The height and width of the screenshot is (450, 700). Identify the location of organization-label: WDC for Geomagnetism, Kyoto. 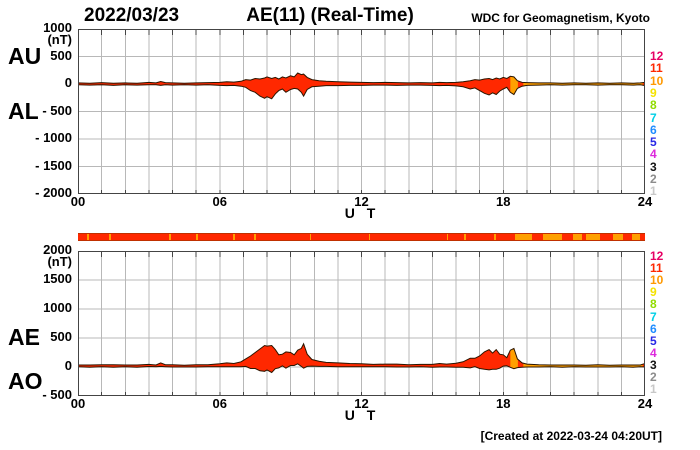
(560, 18).